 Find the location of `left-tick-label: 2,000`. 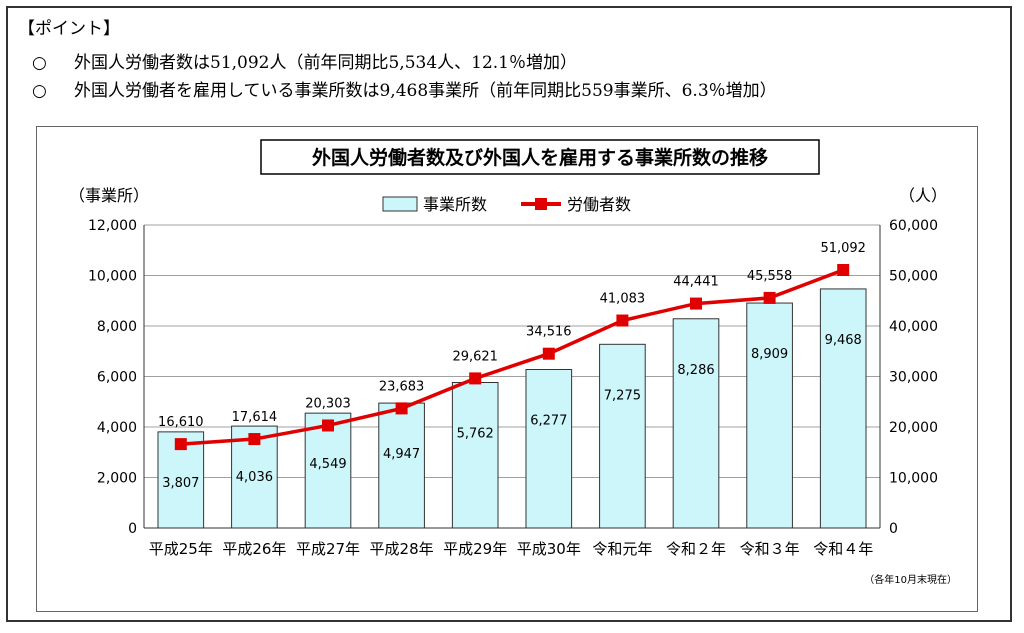

left-tick-label: 2,000 is located at coordinates (117, 479).